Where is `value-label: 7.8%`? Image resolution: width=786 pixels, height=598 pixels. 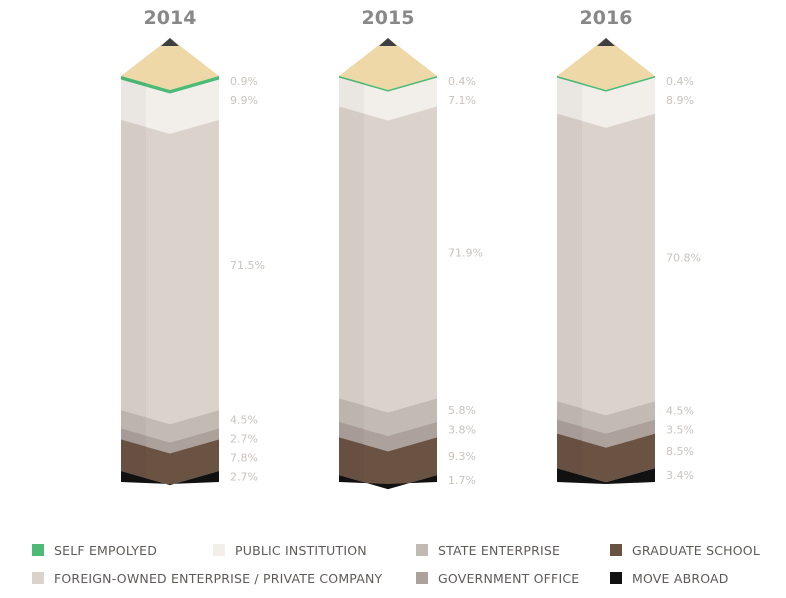
value-label: 7.8% is located at coordinates (244, 457).